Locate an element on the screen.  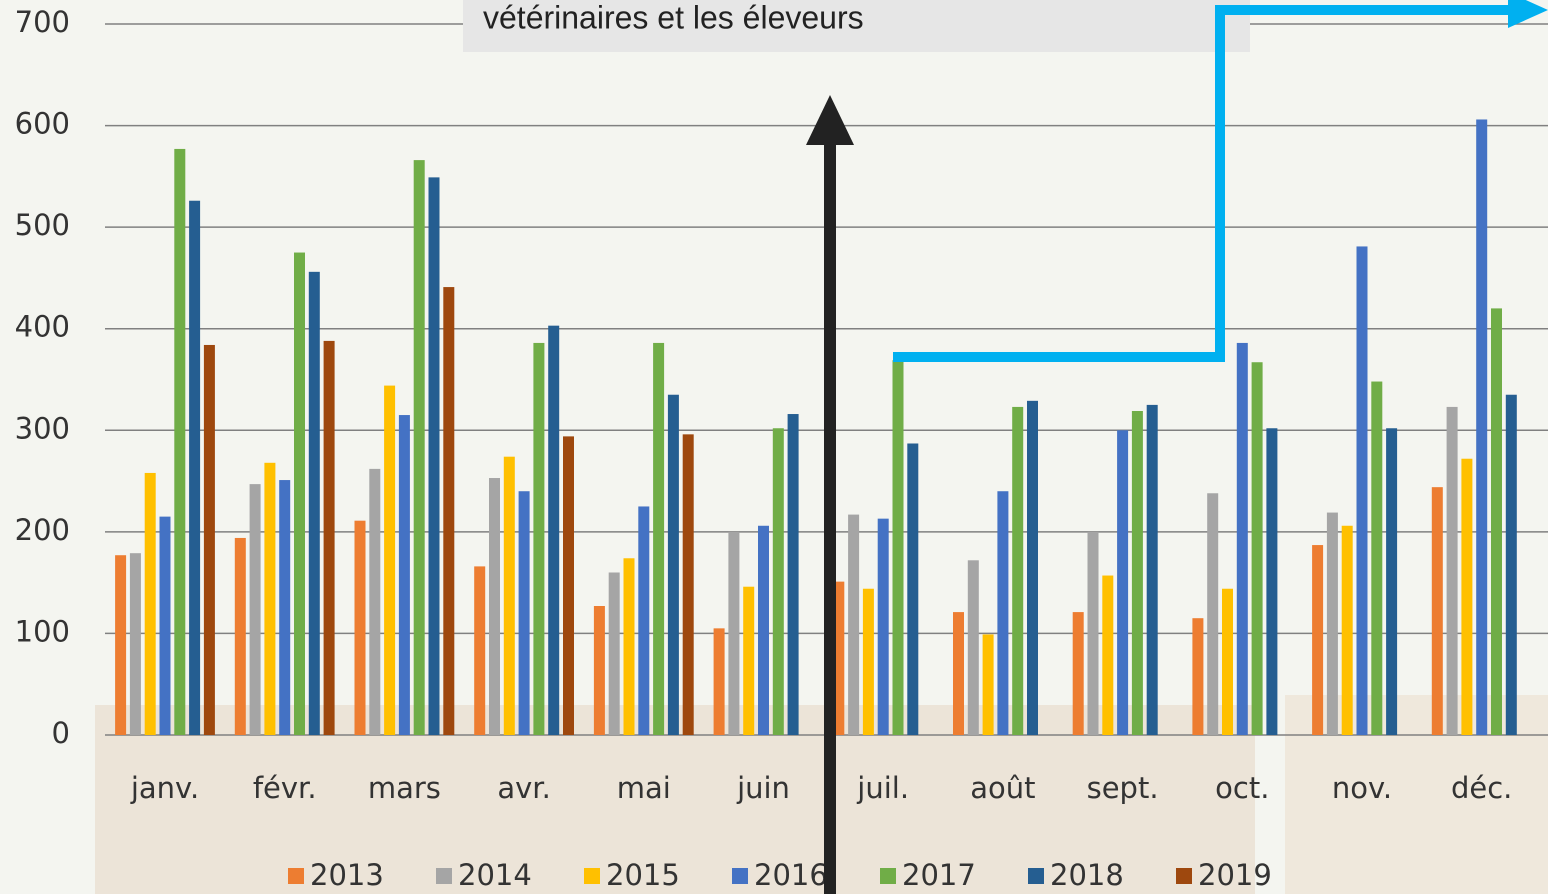
legend-label: 2017 is located at coordinates (939, 875).